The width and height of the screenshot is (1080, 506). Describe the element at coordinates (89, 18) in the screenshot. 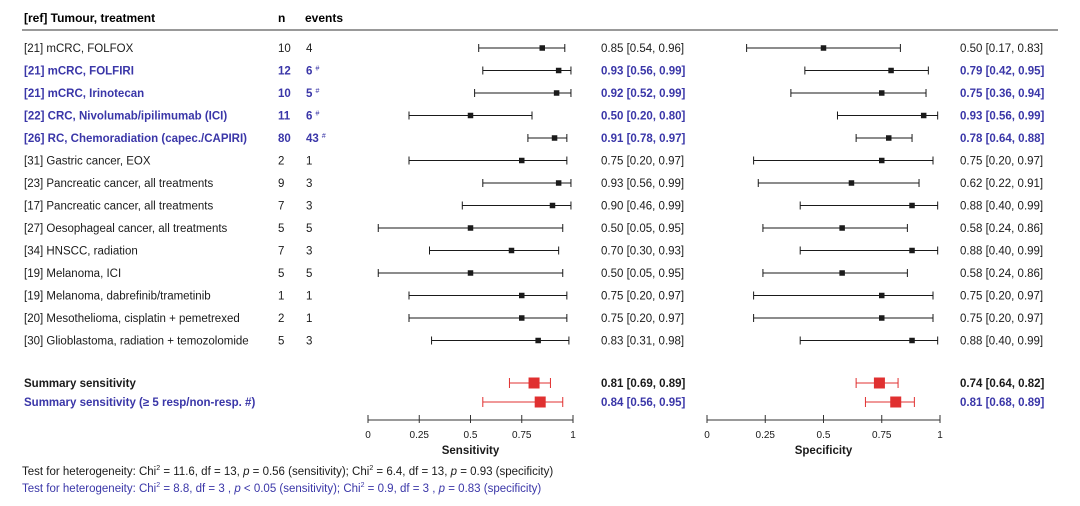

I see `header-study: [ref] Tumour, treatment` at that location.